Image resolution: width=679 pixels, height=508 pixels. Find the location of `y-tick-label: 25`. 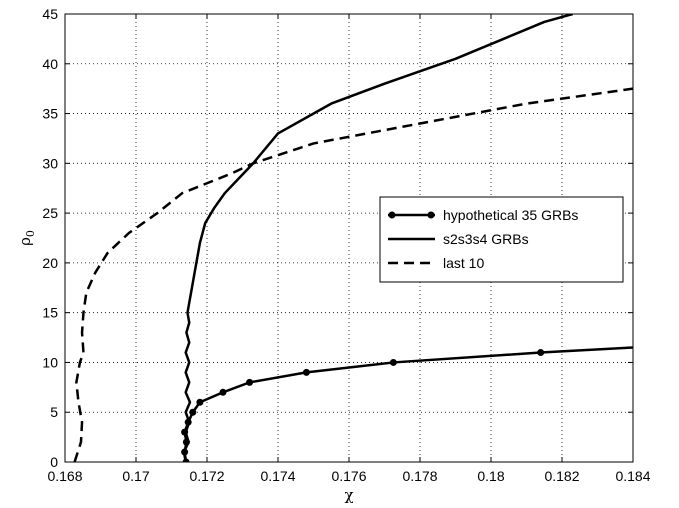

y-tick-label: 25 is located at coordinates (50, 213).